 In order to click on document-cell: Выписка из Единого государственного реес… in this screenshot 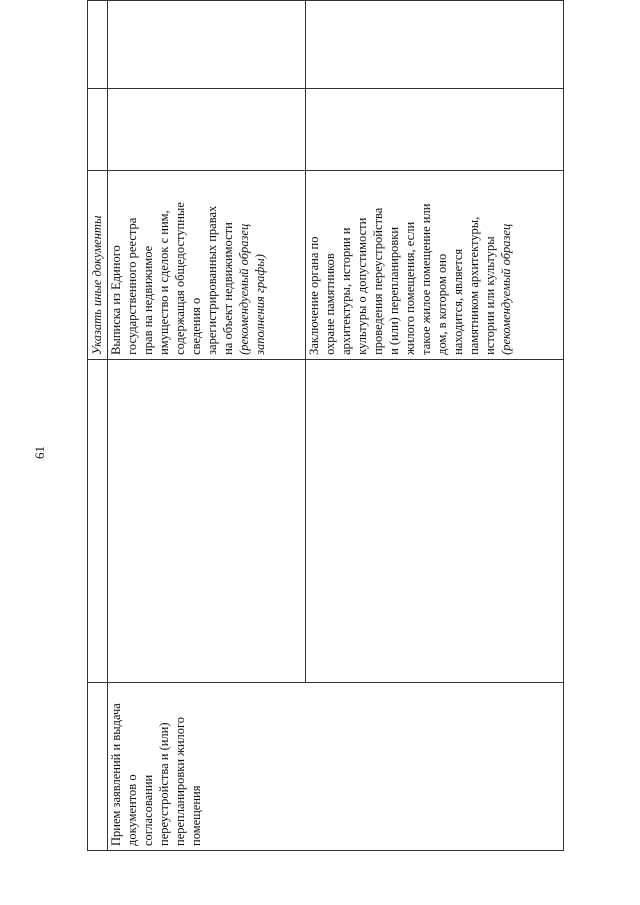, I will do `click(206, 265)`.